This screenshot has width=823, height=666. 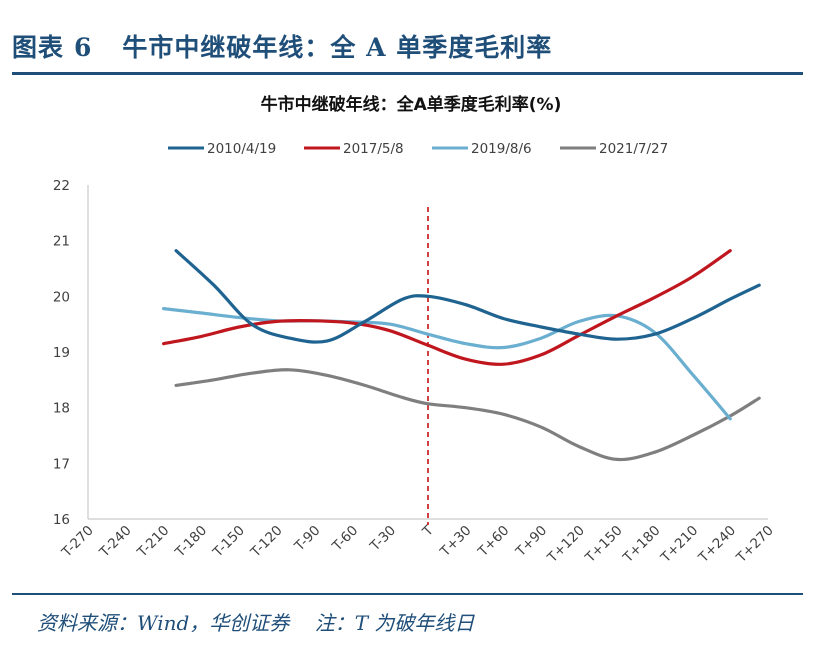 I want to click on figure-number: 6, so click(x=83, y=47).